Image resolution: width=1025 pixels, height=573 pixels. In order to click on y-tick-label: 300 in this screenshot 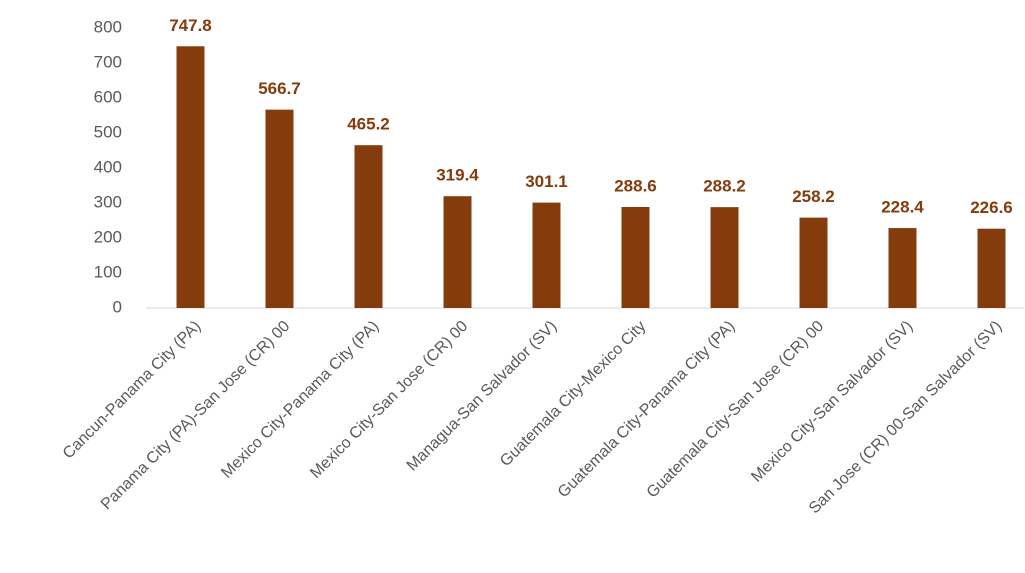, I will do `click(108, 201)`.